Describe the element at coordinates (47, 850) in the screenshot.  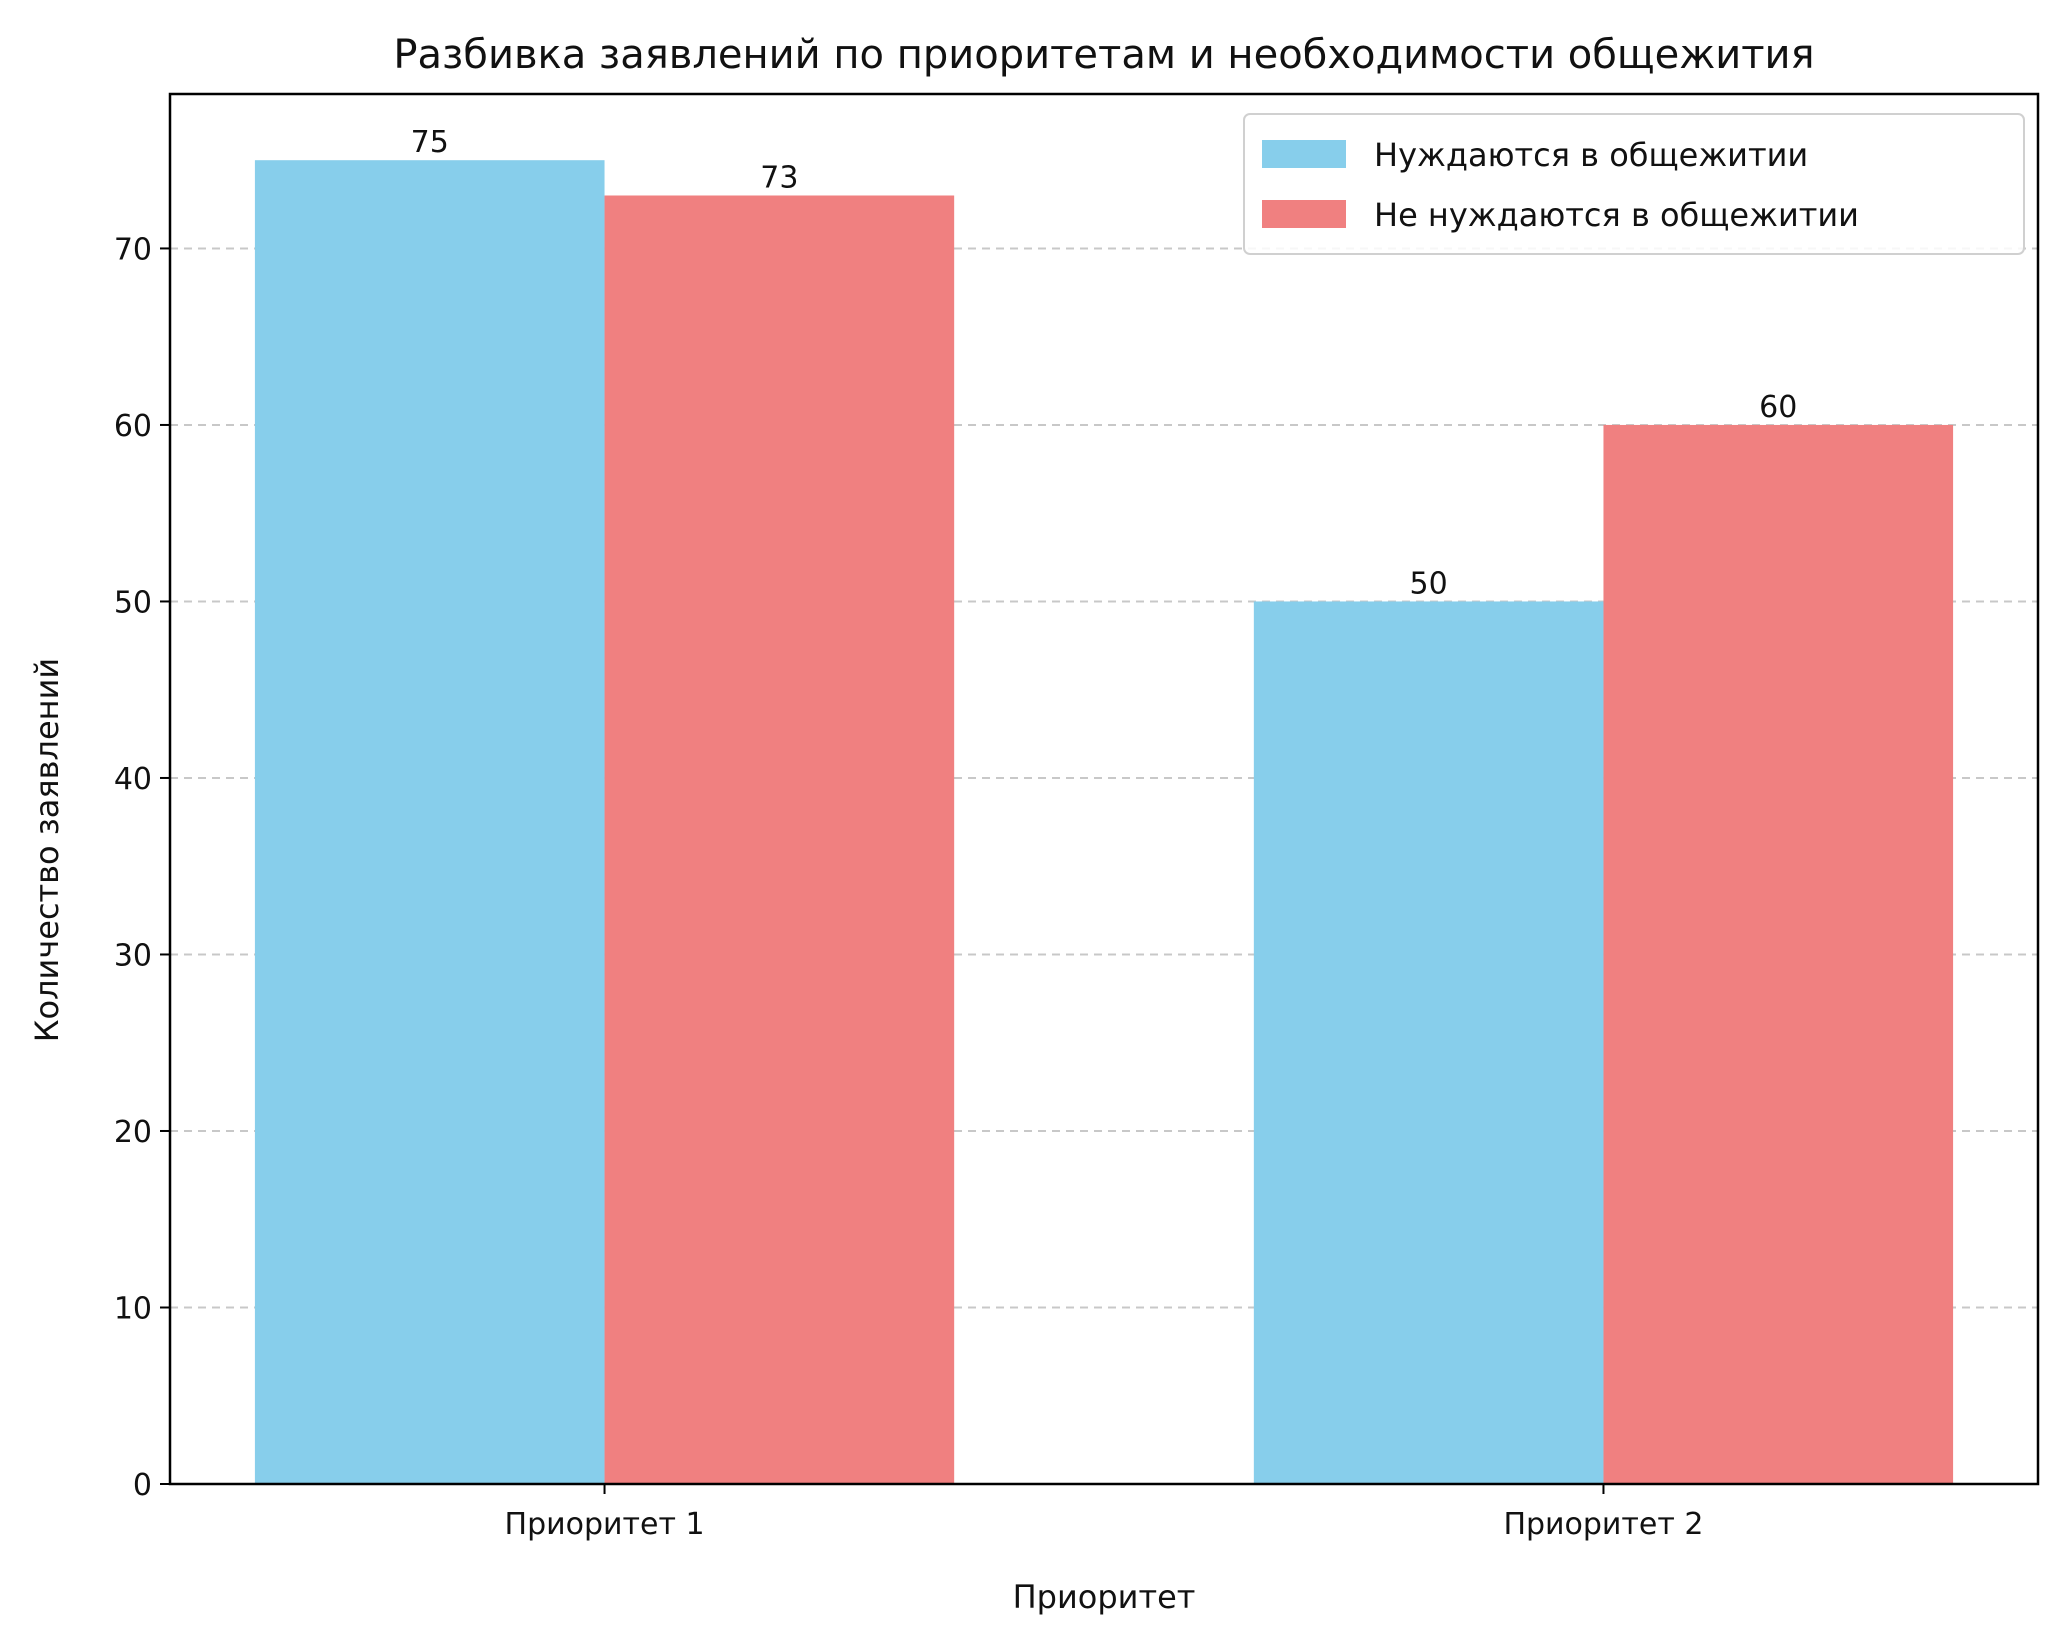
I see `y-axis-label: Количество заявлений` at that location.